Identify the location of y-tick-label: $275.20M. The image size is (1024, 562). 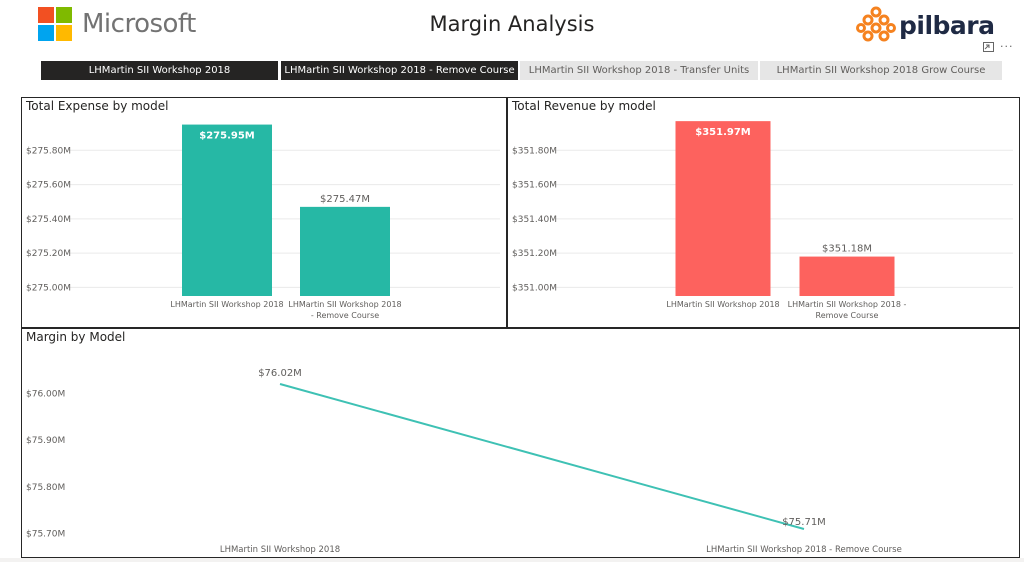
(48, 254).